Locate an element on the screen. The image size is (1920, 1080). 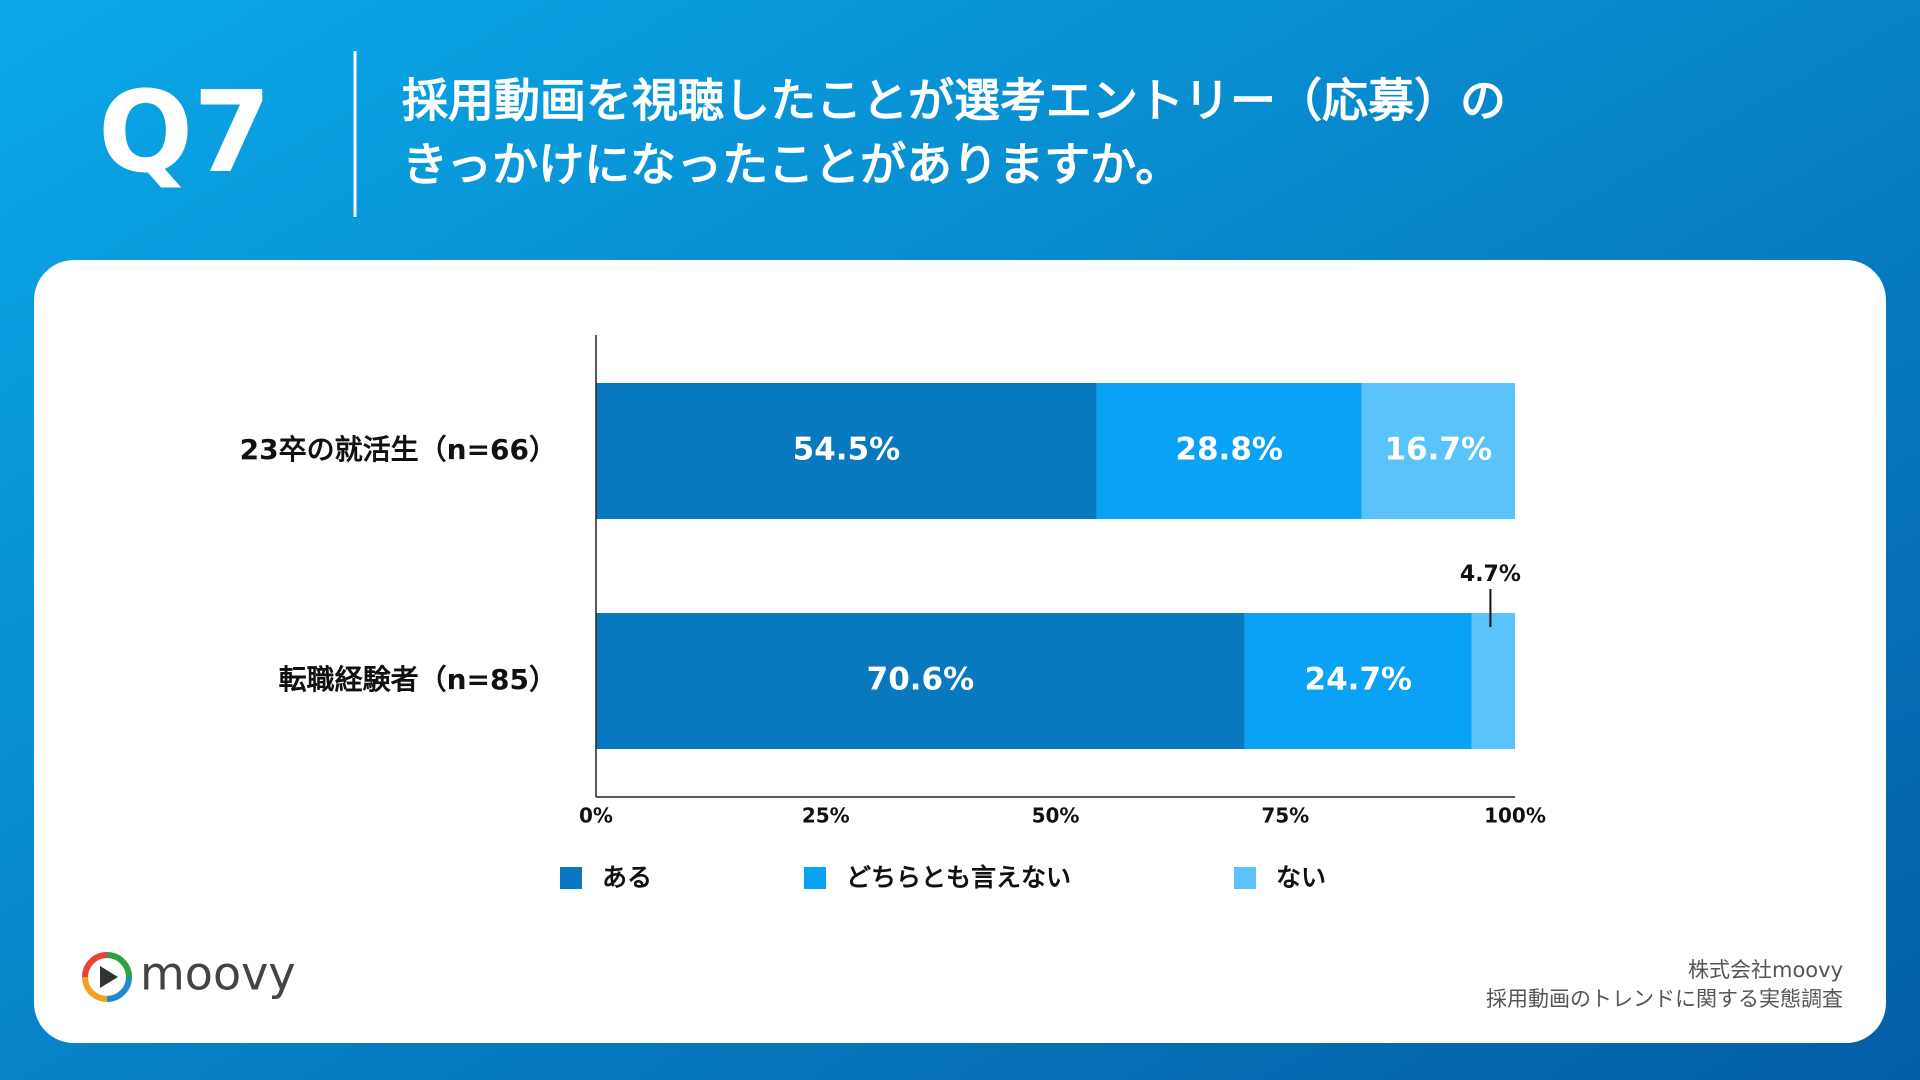
legend-label: ある is located at coordinates (627, 877).